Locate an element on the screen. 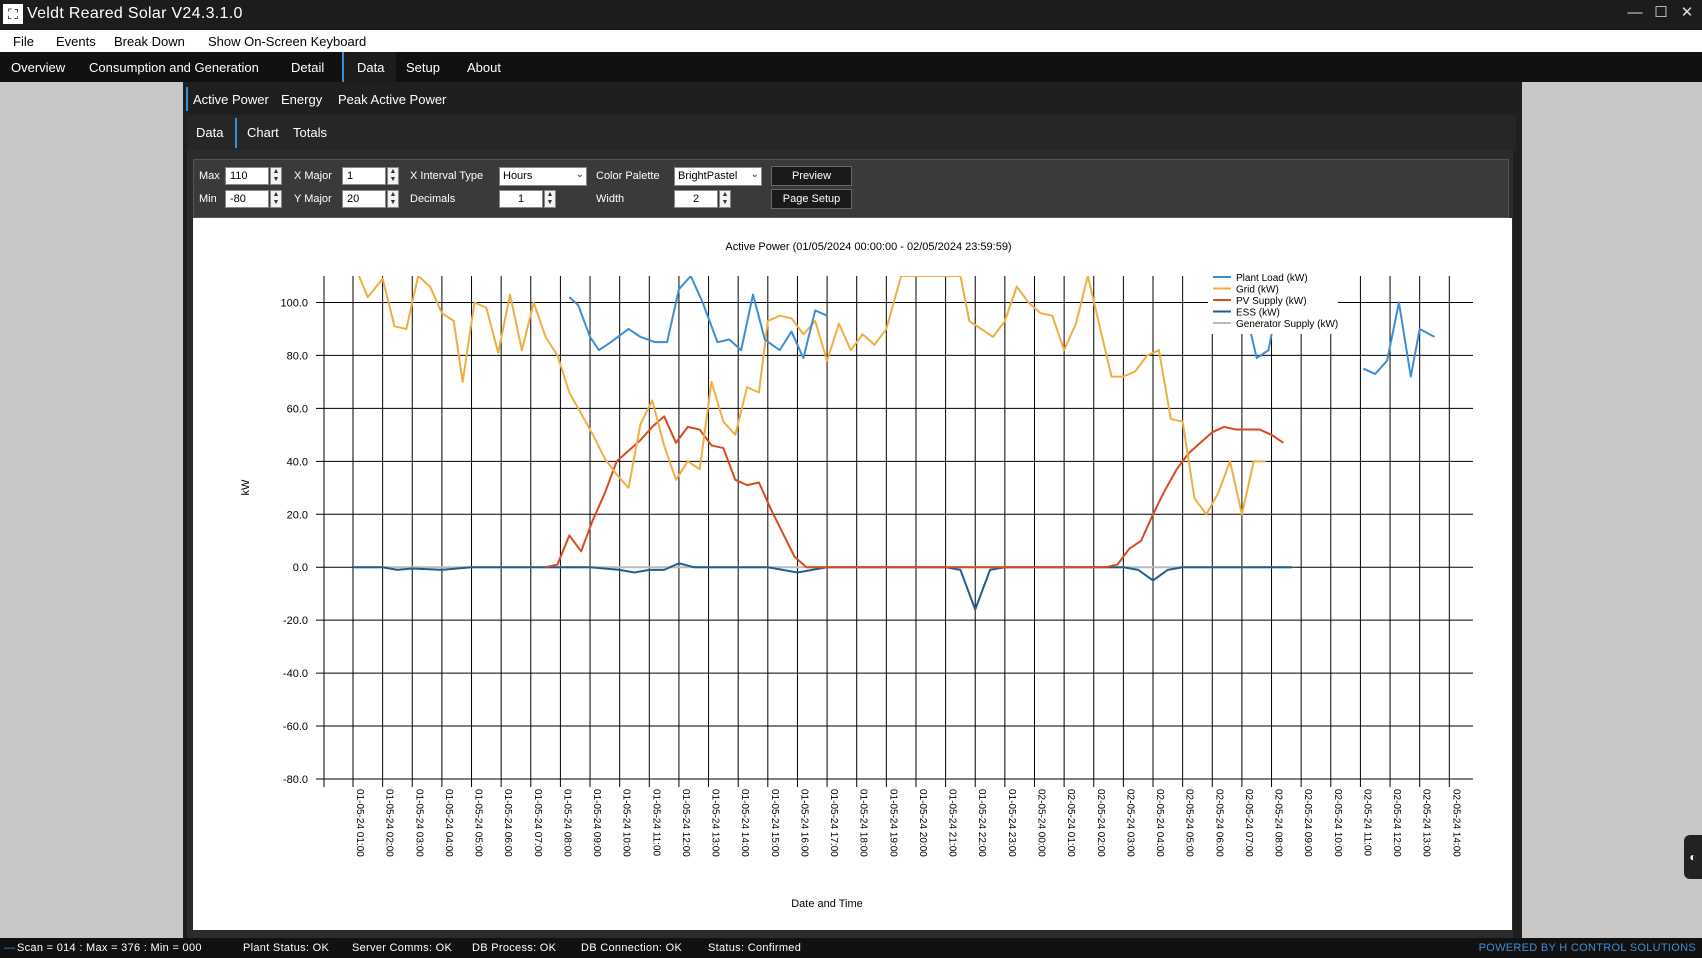 This screenshot has width=1702, height=958. x-tick-label: 02-05-24 12:00 is located at coordinates (1396, 823).